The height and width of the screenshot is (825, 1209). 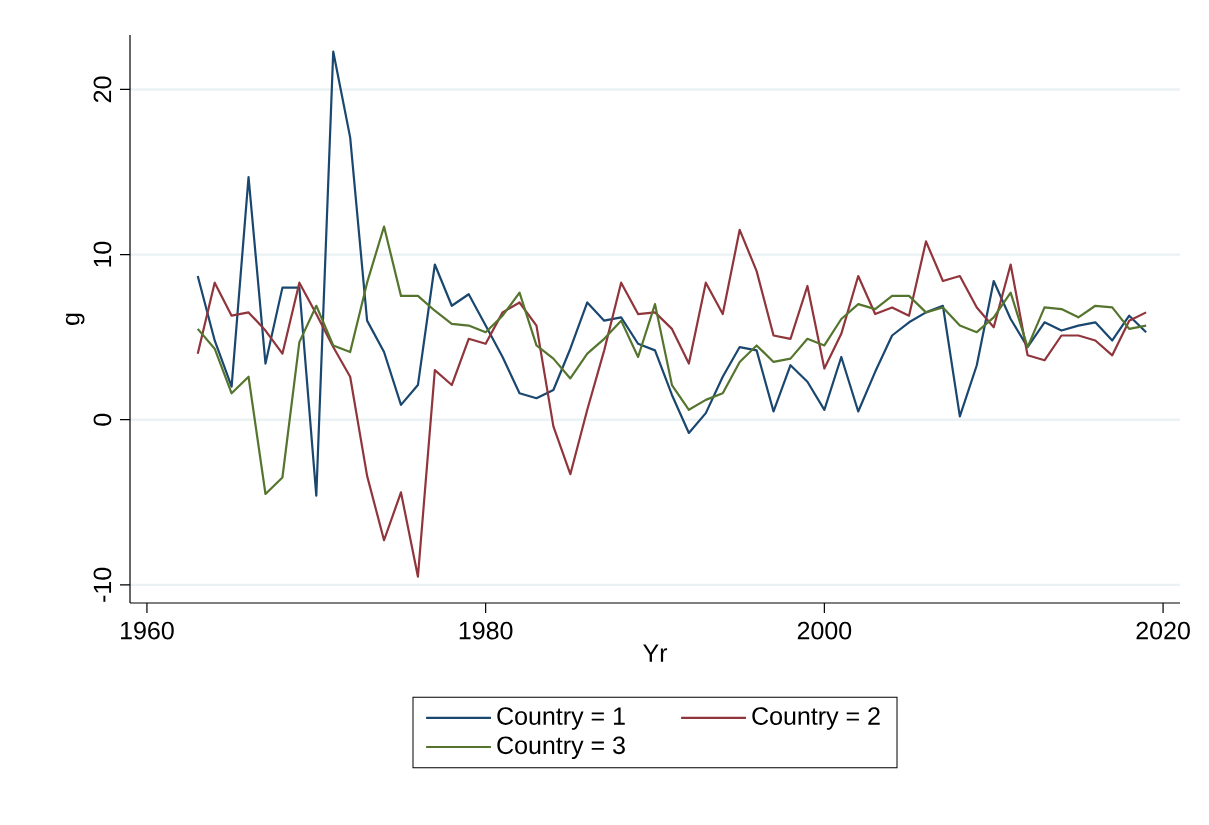 What do you see at coordinates (75, 319) in the screenshot?
I see `y-axis-title: g` at bounding box center [75, 319].